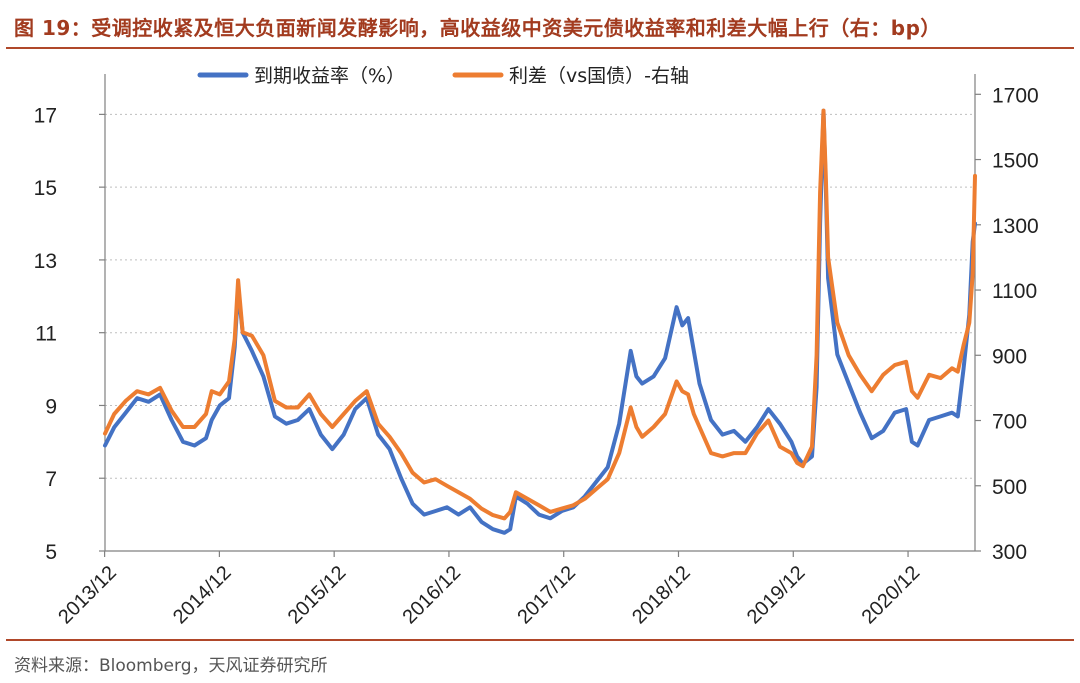 This screenshot has width=1080, height=683. What do you see at coordinates (51, 479) in the screenshot?
I see `y-left-label-7: 7` at bounding box center [51, 479].